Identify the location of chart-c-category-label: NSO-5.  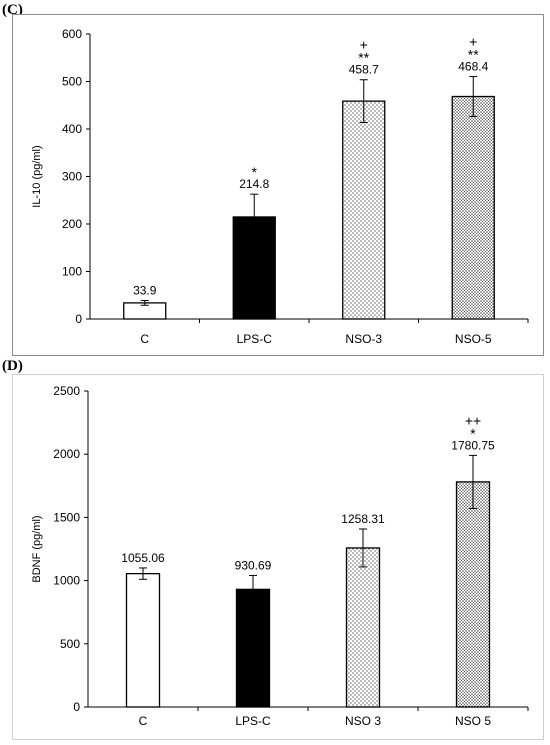
(473, 339).